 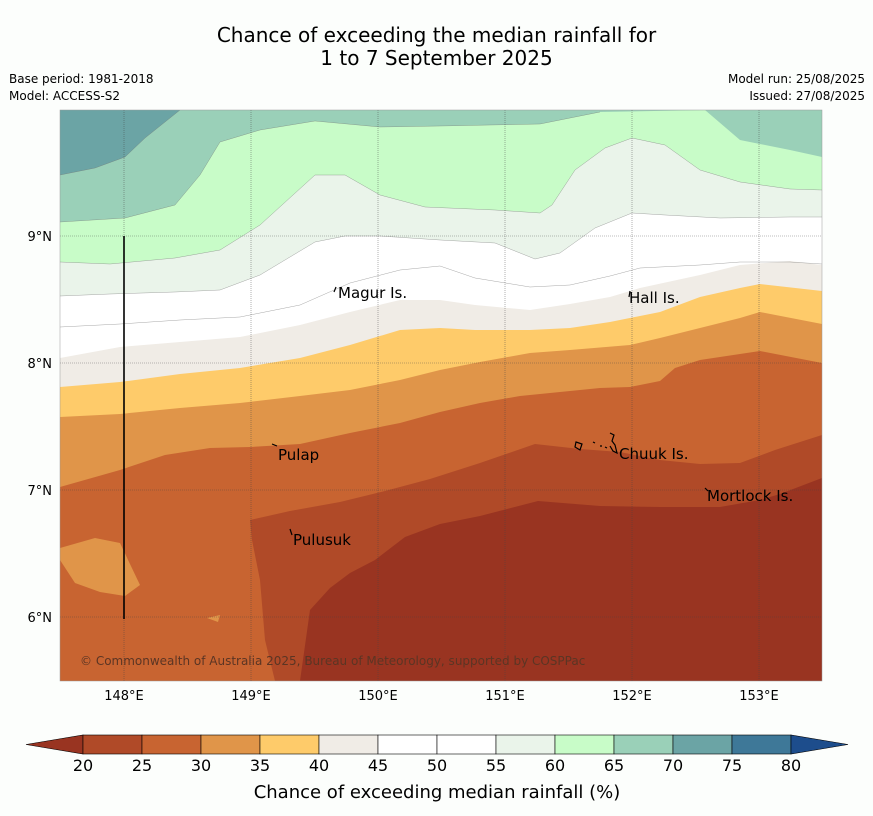 I want to click on colorbar-extend-low, so click(x=54, y=744).